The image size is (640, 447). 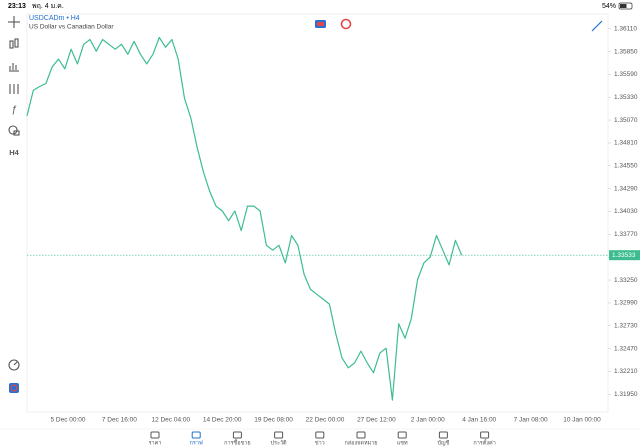 I want to click on y-tick-label: 1.33770, so click(x=626, y=234).